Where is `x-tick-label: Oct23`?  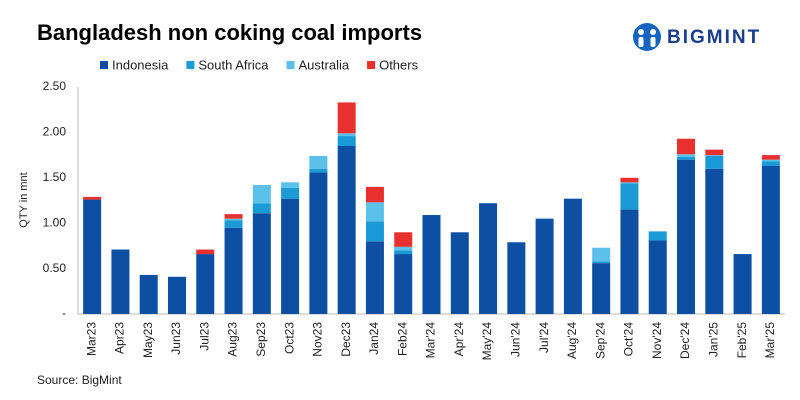
x-tick-label: Oct23 is located at coordinates (289, 338).